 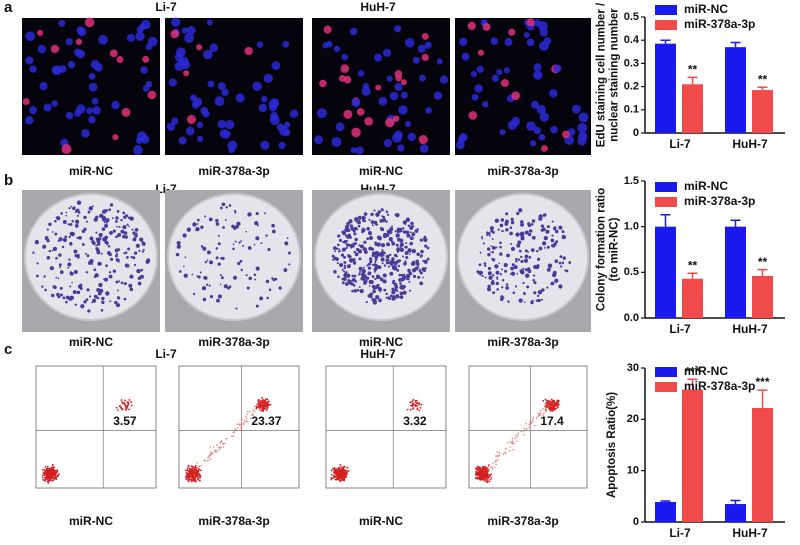 I want to click on image-caption: miR-NC, so click(x=91, y=342).